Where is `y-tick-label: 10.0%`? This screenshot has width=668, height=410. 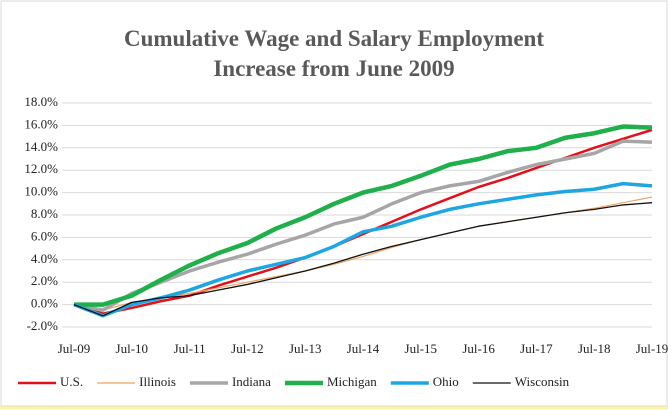
y-tick-label: 10.0% is located at coordinates (41, 191).